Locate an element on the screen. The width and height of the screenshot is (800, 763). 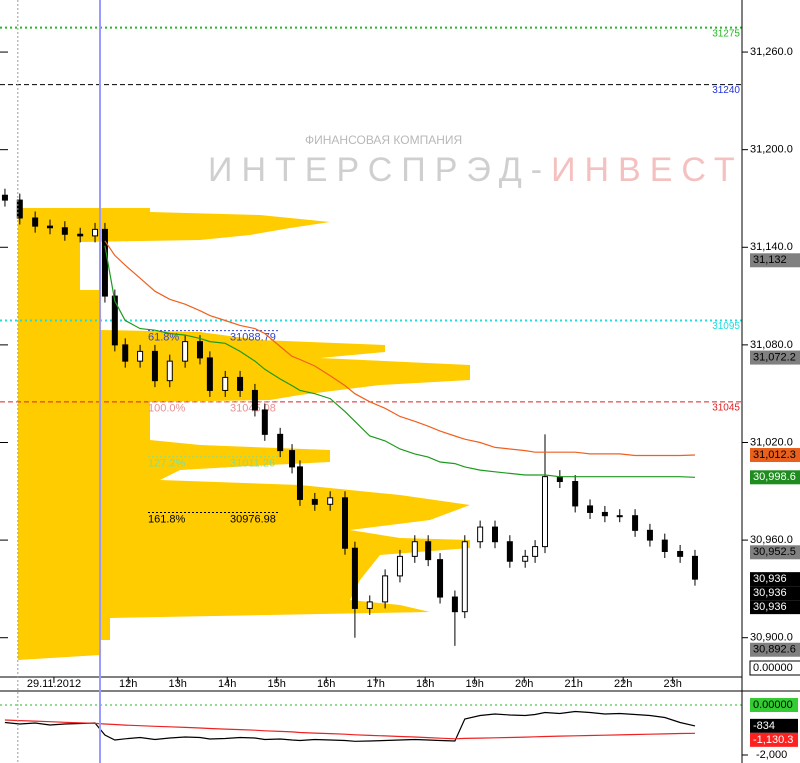
fib-value: 30976.98 is located at coordinates (253, 519).